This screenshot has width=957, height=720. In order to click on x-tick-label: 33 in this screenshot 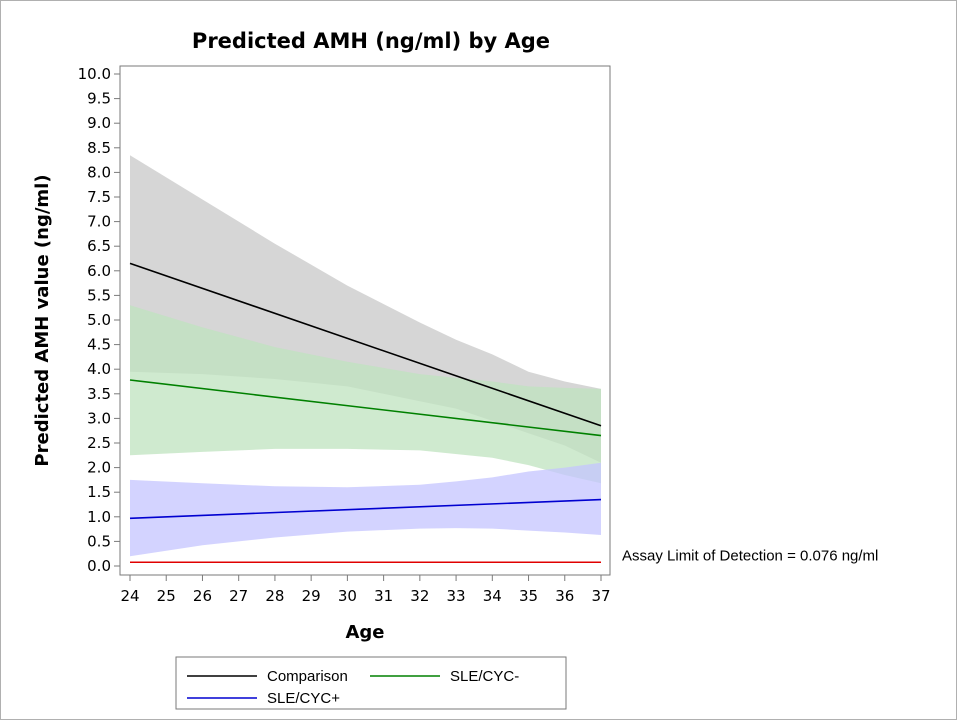, I will do `click(456, 596)`.